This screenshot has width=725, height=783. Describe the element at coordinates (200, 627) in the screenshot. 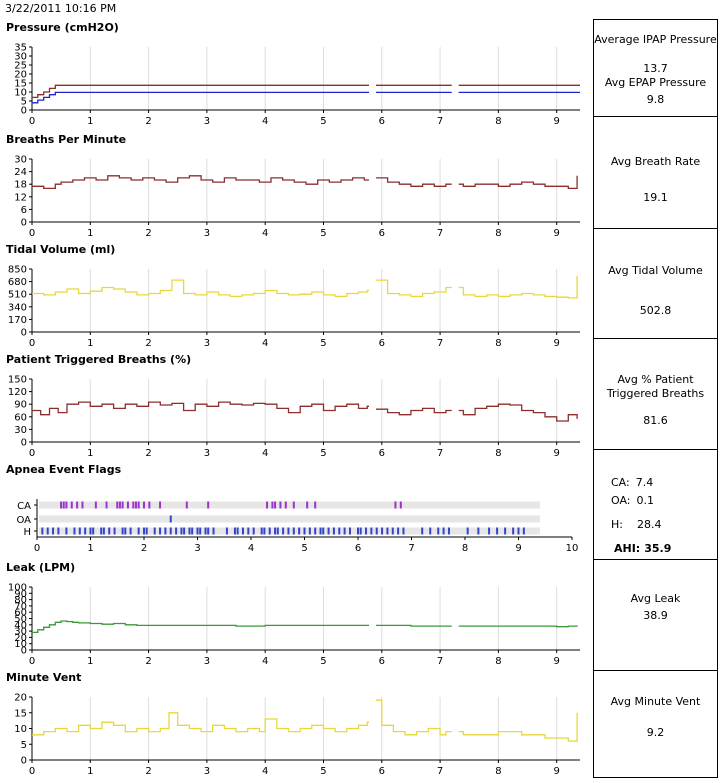

I see `leak-lpm-series-0-line` at that location.